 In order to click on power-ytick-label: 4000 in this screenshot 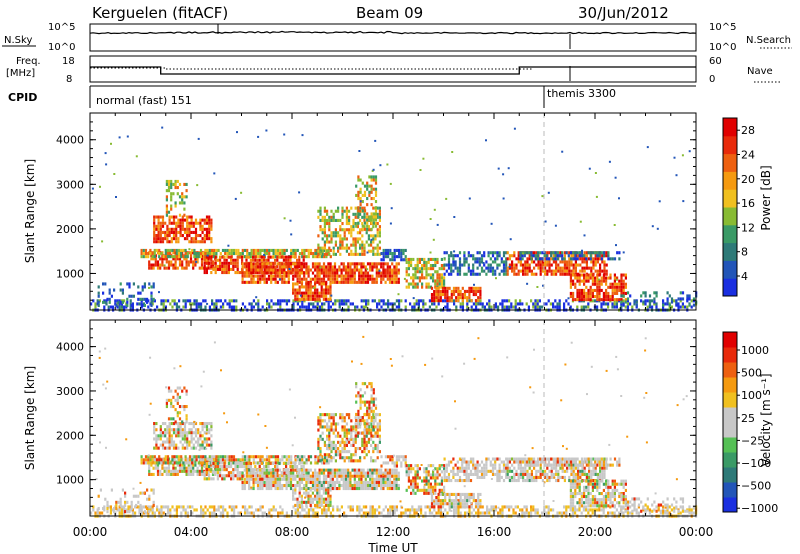, I will do `click(70, 140)`.